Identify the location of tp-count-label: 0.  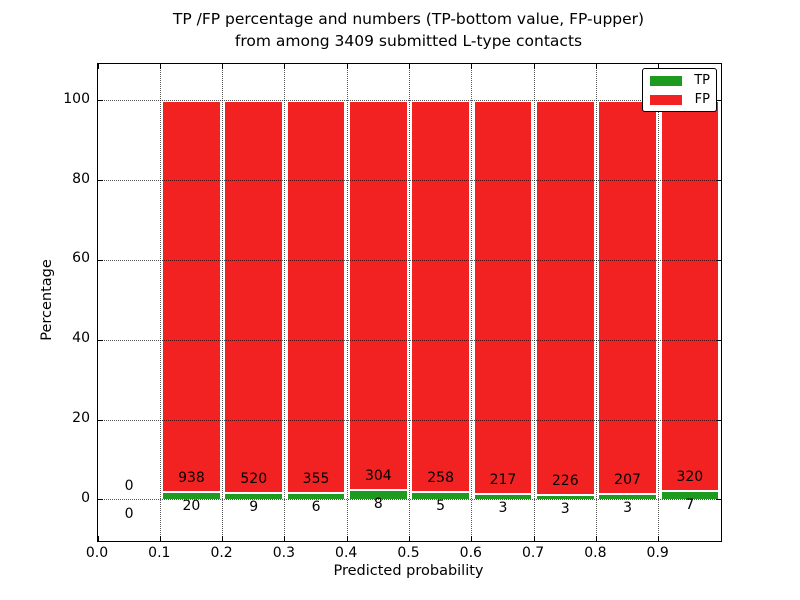
(129, 513).